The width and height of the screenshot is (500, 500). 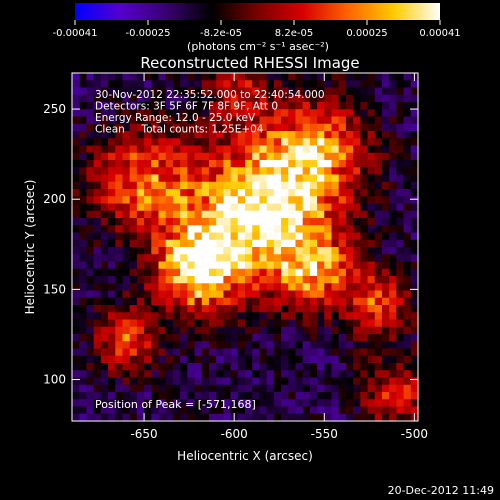 I want to click on colorbar-unit-label: (photons cm⁻² s⁻¹ asec⁻²), so click(x=258, y=46).